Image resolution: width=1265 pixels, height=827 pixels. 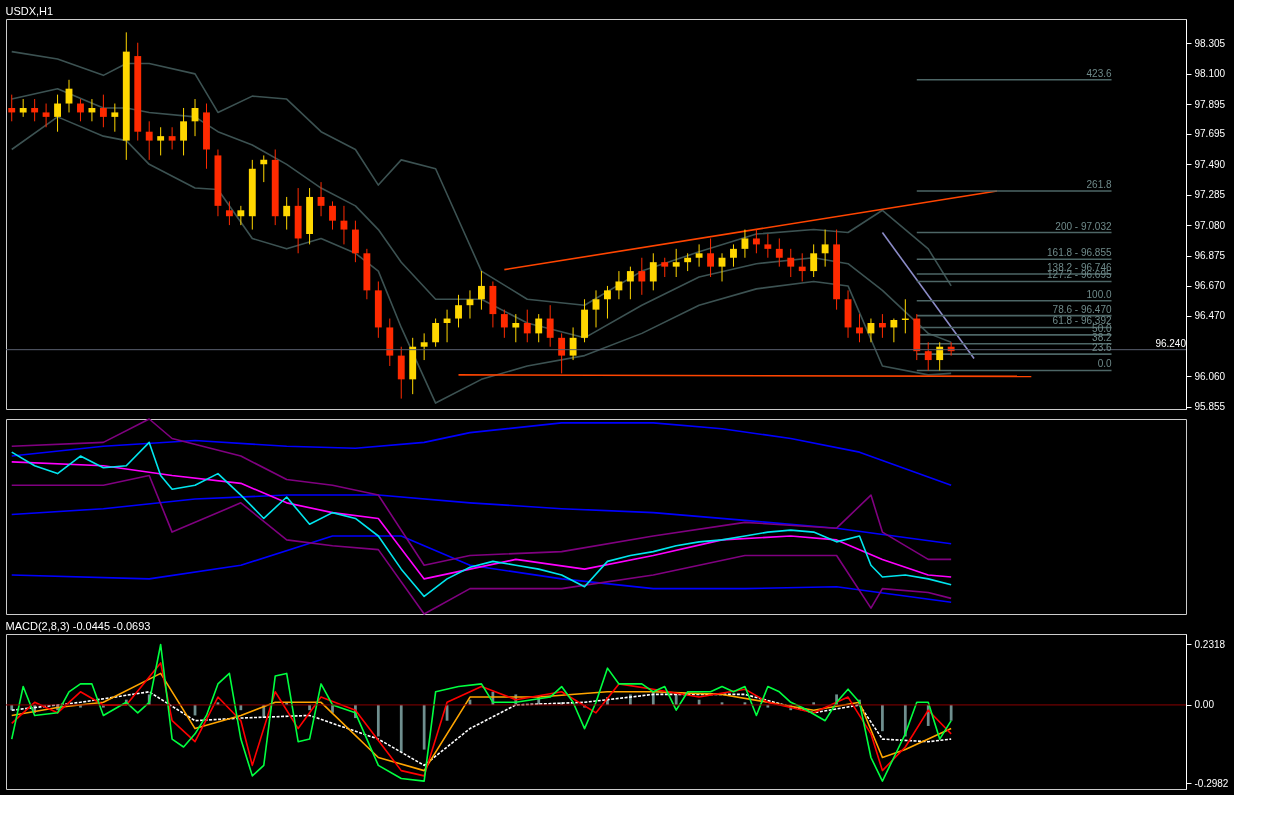 What do you see at coordinates (1210, 376) in the screenshot?
I see `y-tick-label: 96.060` at bounding box center [1210, 376].